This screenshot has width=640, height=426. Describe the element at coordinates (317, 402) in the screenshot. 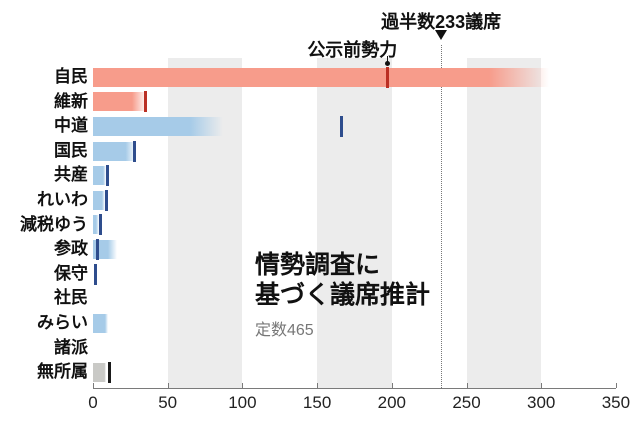

I see `x-axis-label: 150` at that location.